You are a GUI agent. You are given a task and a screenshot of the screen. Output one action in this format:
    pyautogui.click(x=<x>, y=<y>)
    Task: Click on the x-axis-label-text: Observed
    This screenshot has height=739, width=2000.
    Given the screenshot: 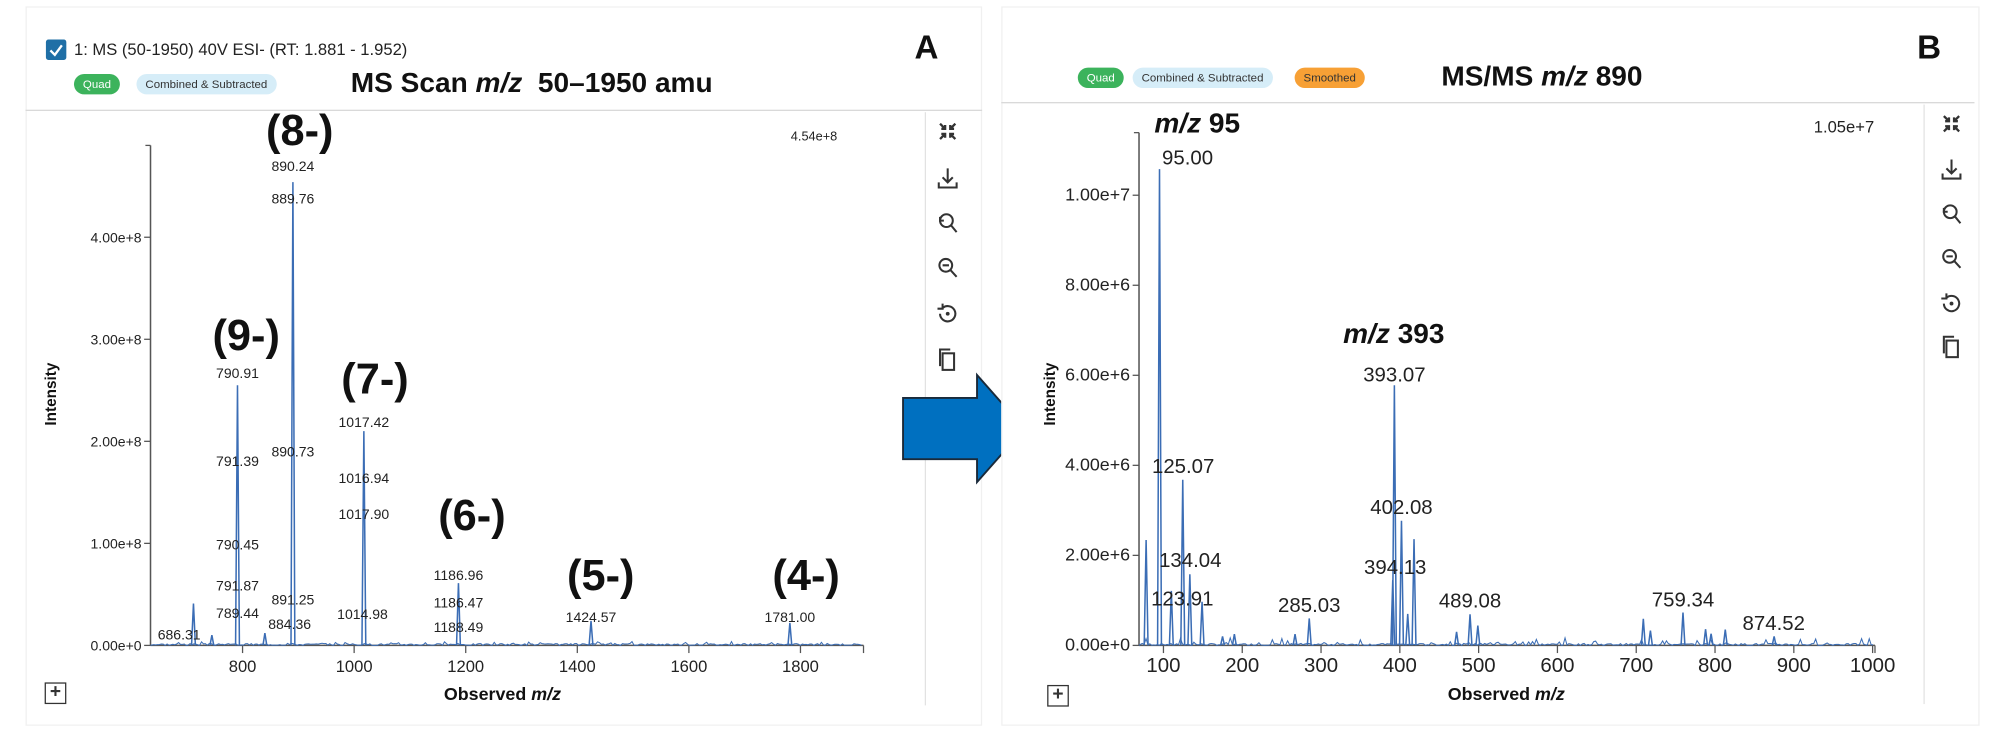 What is the action you would take?
    pyautogui.click(x=1491, y=694)
    